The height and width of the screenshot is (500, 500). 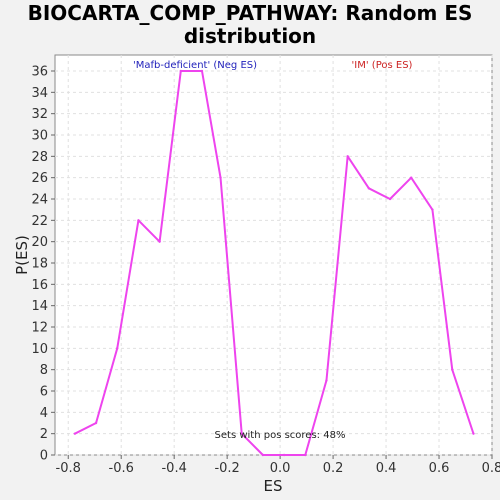 What do you see at coordinates (68, 468) in the screenshot?
I see `x-tick-label: -0.8` at bounding box center [68, 468].